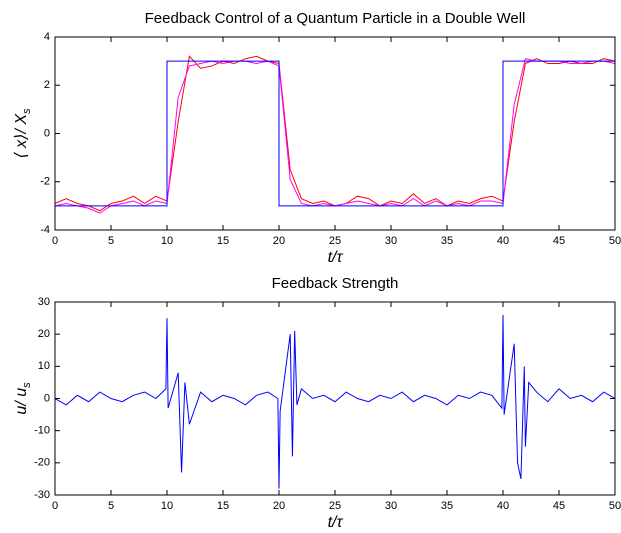  Describe the element at coordinates (47, 85) in the screenshot. I see `y-tick-label: 2` at that location.